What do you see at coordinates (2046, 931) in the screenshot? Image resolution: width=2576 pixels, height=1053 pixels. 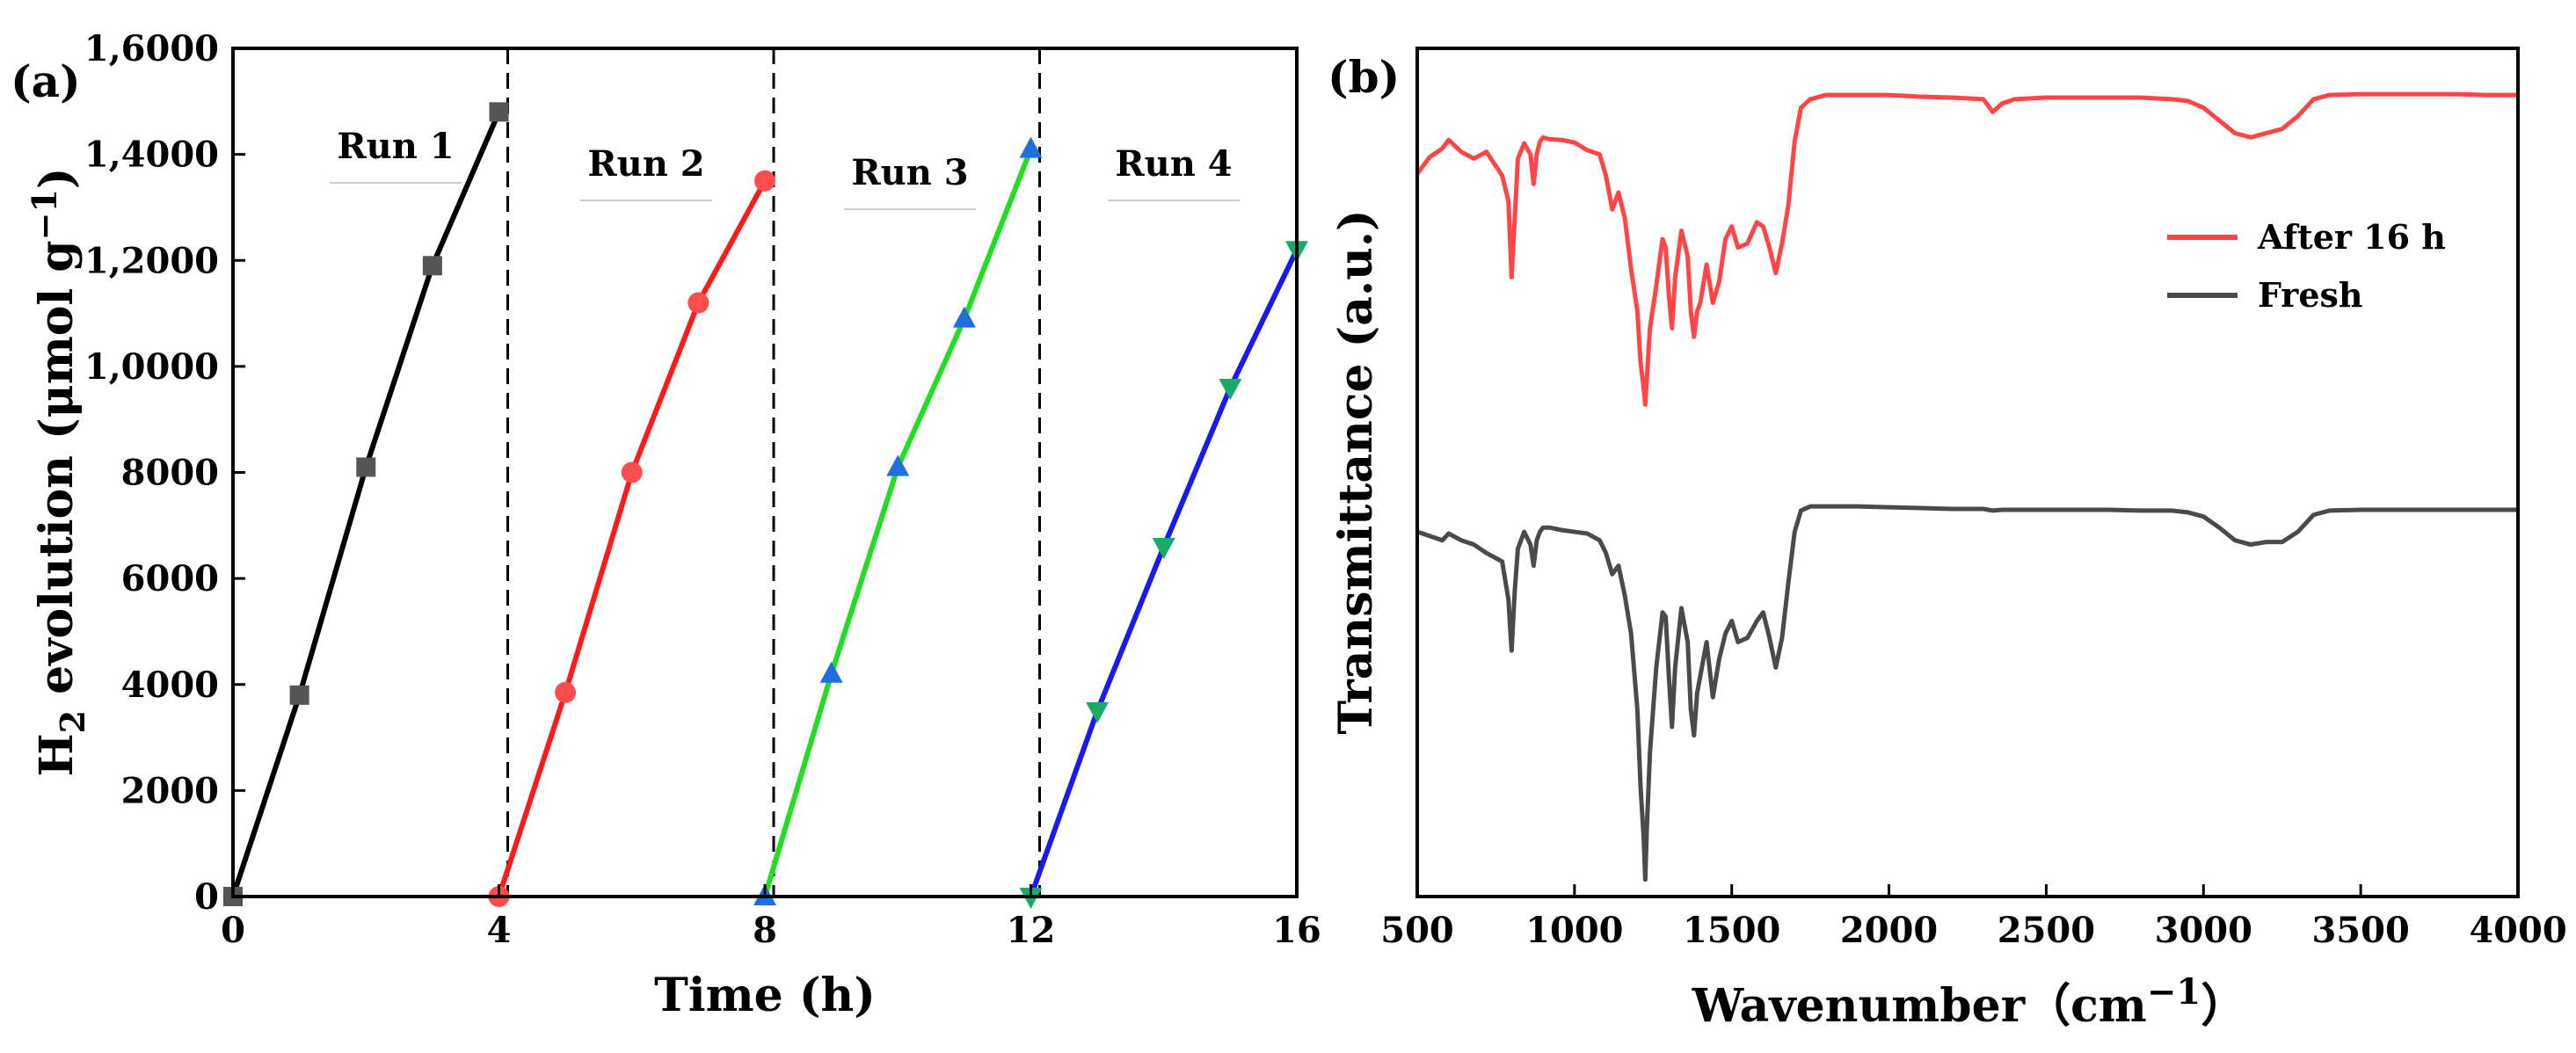 I see `x-tick-label: 2500` at bounding box center [2046, 931].